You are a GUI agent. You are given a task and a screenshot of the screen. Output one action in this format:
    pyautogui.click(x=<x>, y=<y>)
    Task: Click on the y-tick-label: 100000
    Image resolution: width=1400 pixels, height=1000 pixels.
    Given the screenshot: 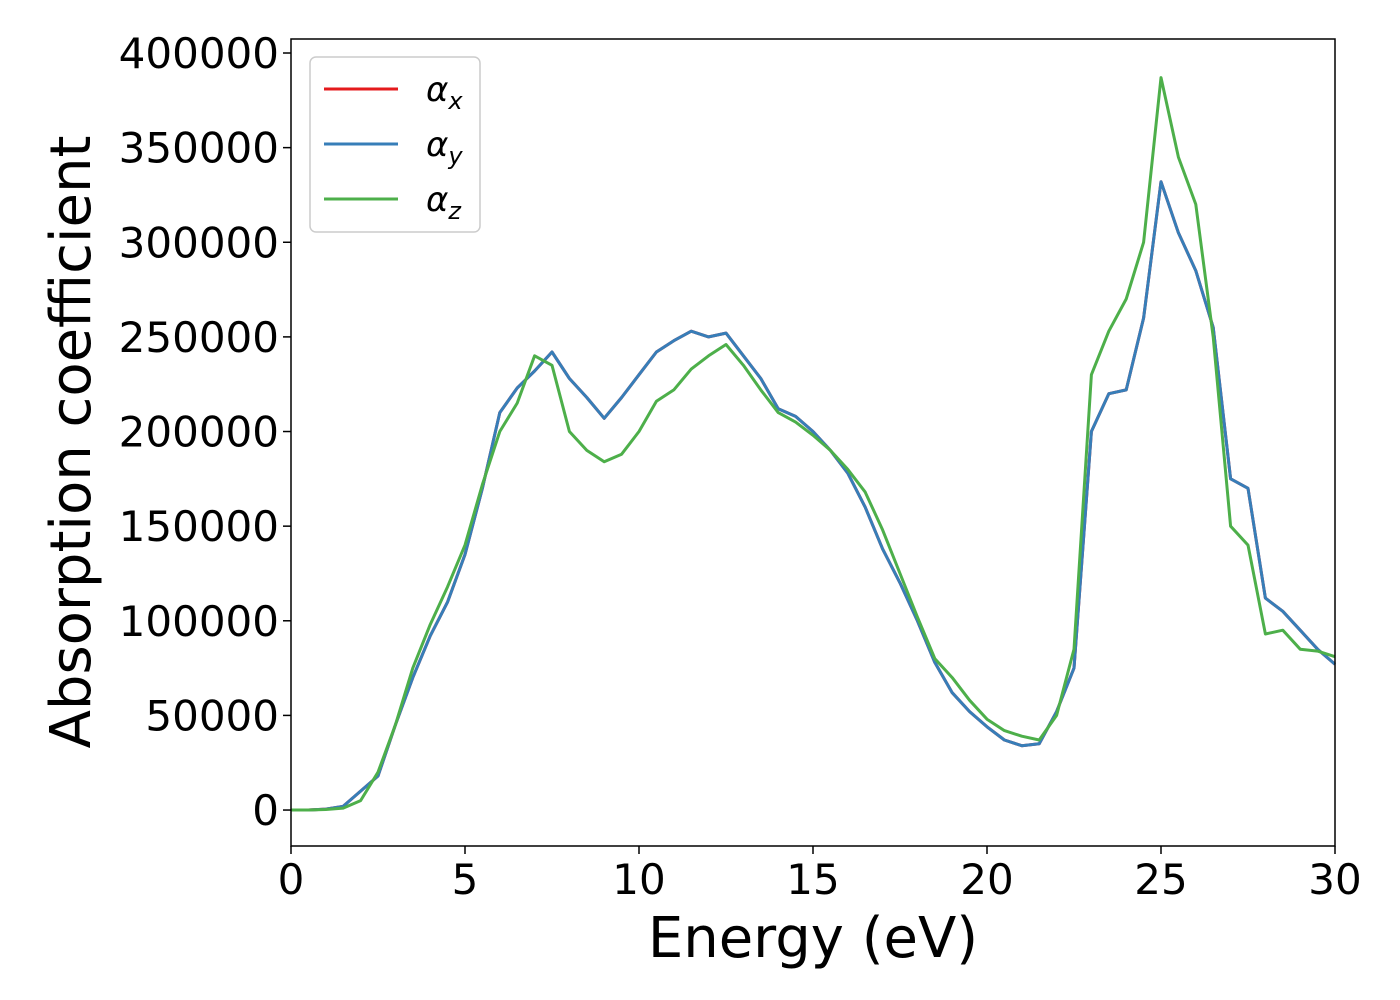 What is the action you would take?
    pyautogui.click(x=199, y=621)
    